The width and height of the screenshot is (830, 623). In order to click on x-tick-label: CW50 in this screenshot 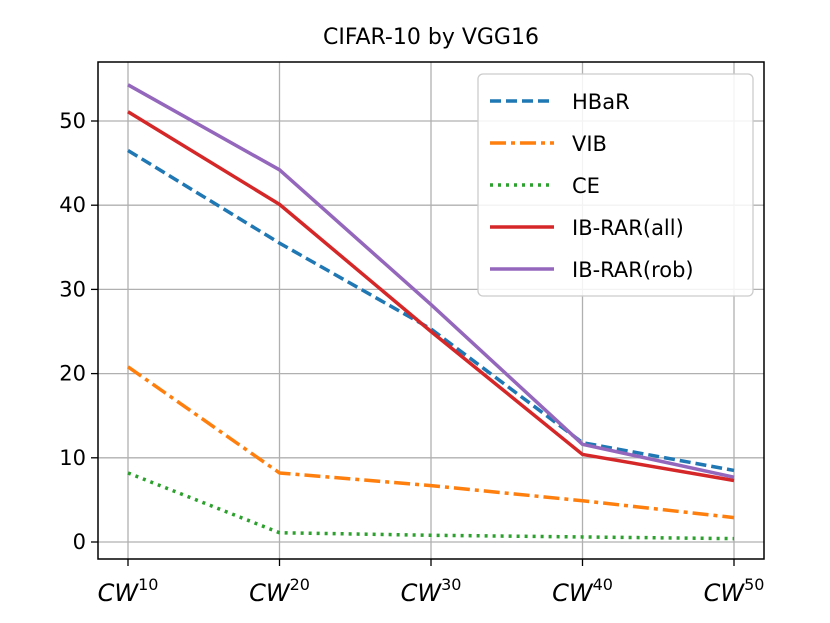, I will do `click(734, 591)`.